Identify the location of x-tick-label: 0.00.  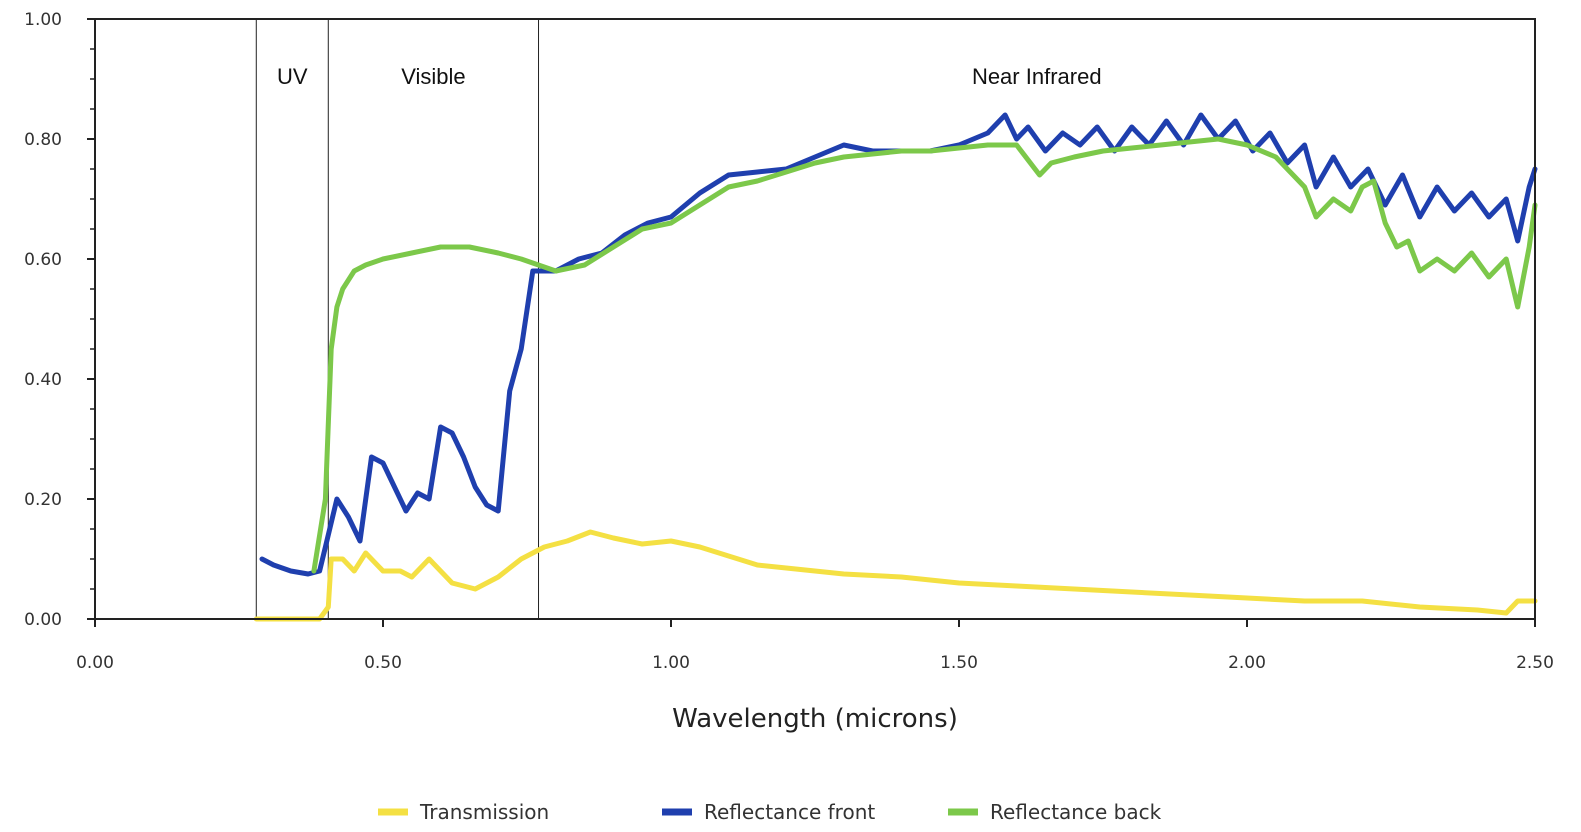
(95, 663).